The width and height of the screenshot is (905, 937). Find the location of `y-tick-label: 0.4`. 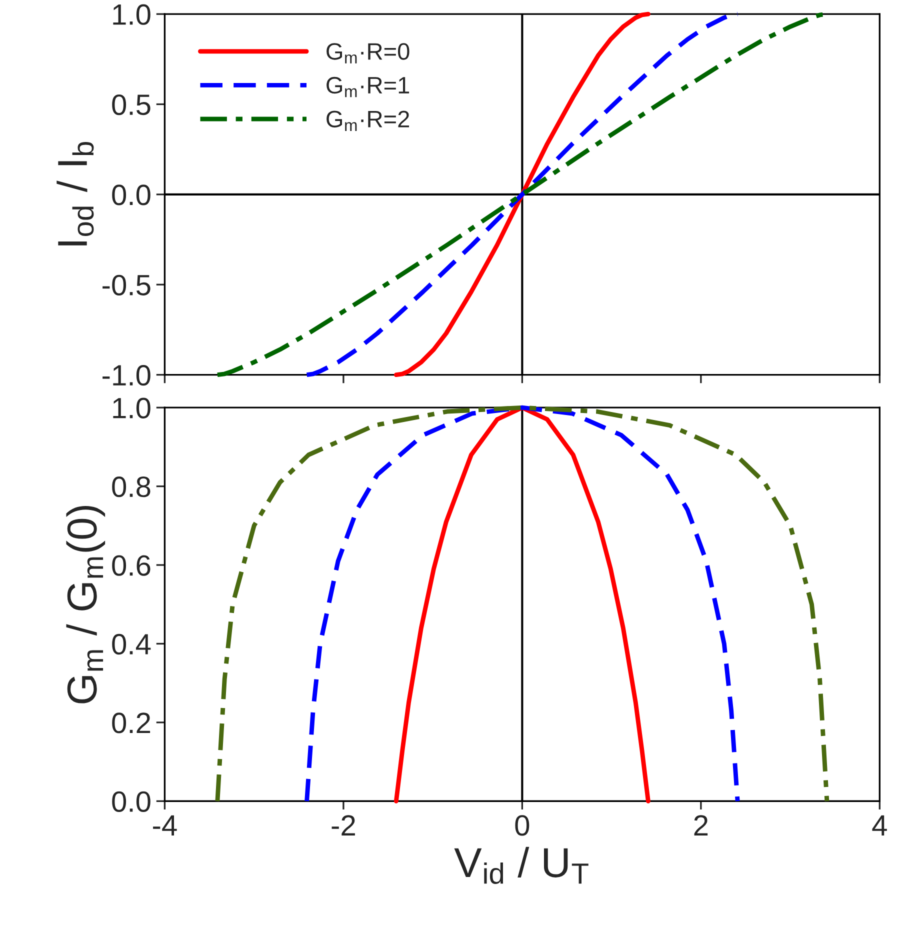

y-tick-label: 0.4 is located at coordinates (131, 644).